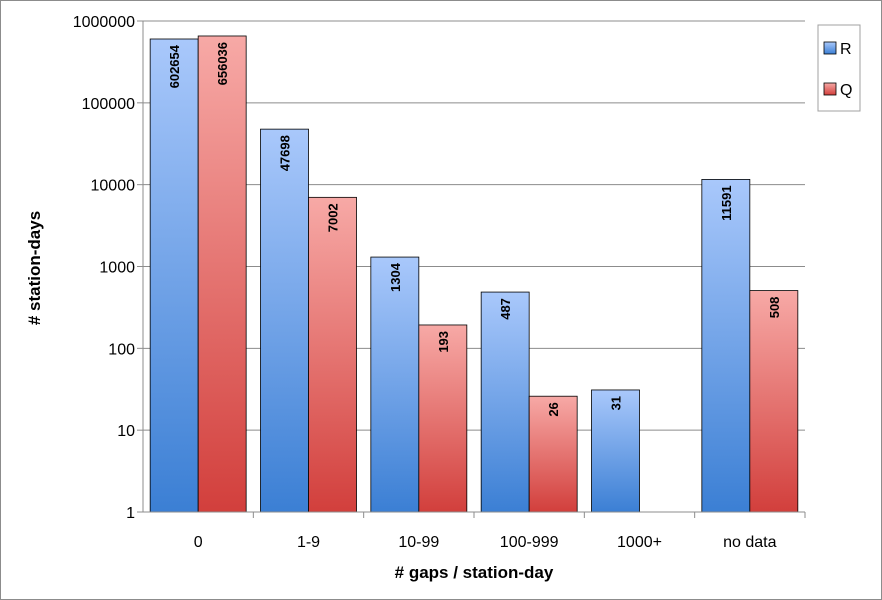 The height and width of the screenshot is (600, 882). What do you see at coordinates (749, 542) in the screenshot?
I see `x-tick-label: no data` at bounding box center [749, 542].